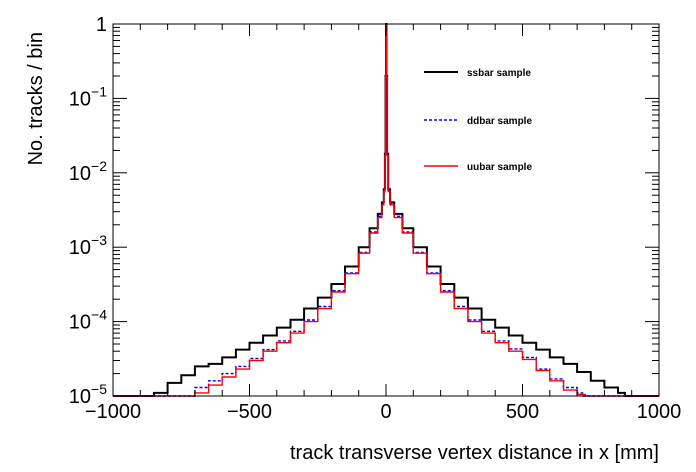 The image size is (696, 472). Describe the element at coordinates (499, 167) in the screenshot. I see `legend-label: uubar sample` at that location.